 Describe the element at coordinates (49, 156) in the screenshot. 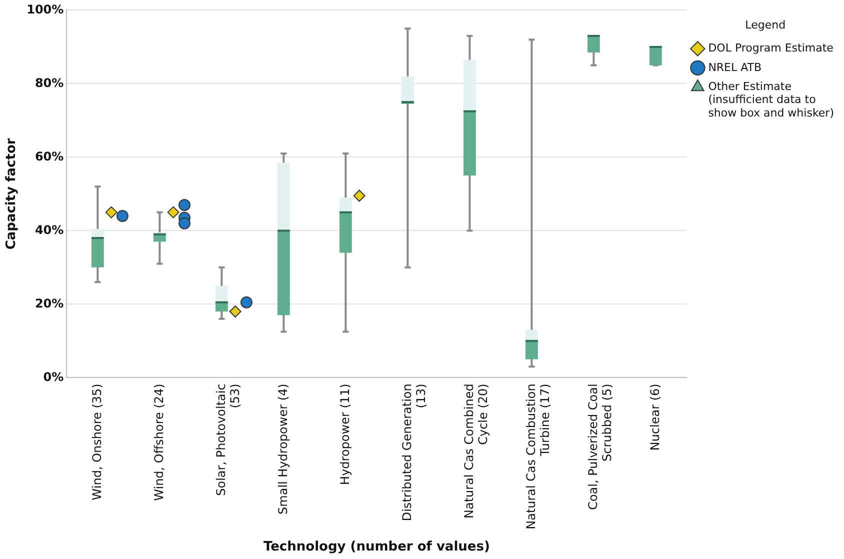

I see `y-tick-label: 60%` at that location.